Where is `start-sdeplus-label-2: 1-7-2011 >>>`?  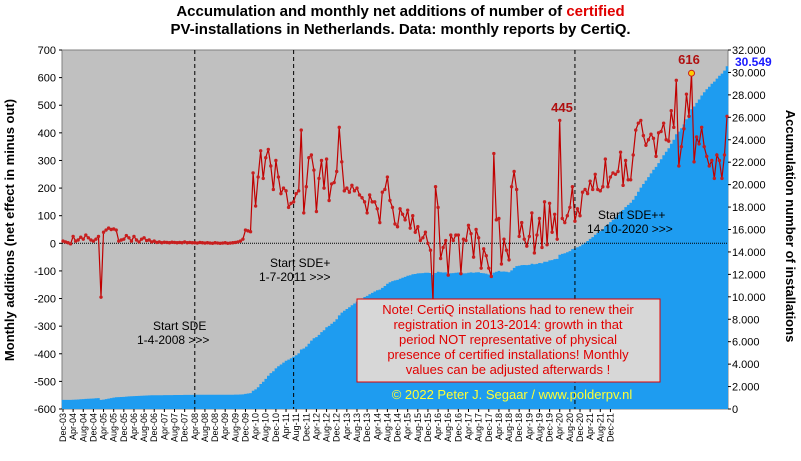
start-sdeplus-label-2: 1-7-2011 >>> is located at coordinates (295, 277).